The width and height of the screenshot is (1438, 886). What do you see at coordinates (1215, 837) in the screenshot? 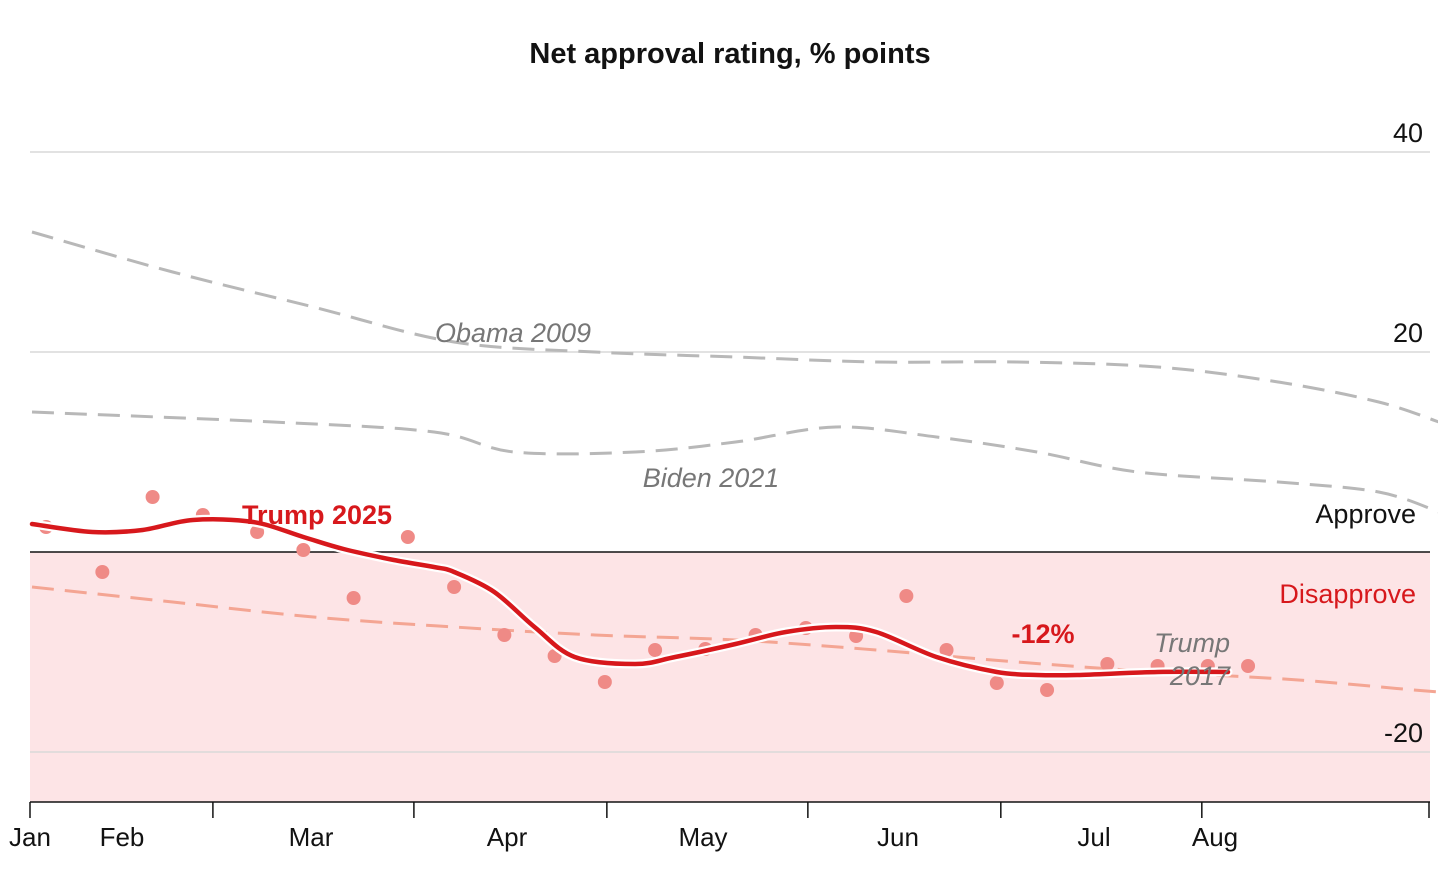
I see `x-tick-label-aug: Aug` at bounding box center [1215, 837].